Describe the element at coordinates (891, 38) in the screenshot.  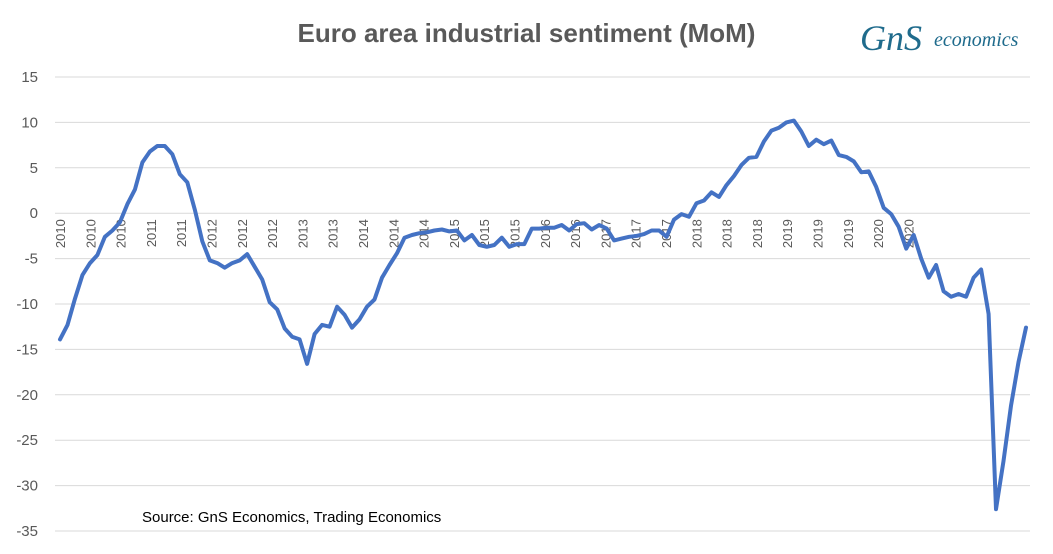
I see `logo-brand: GnS` at that location.